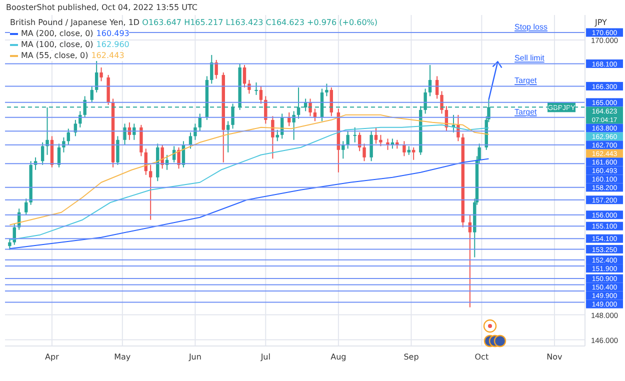 This screenshot has width=625, height=381. I want to click on annotation: 160.493, so click(113, 34).